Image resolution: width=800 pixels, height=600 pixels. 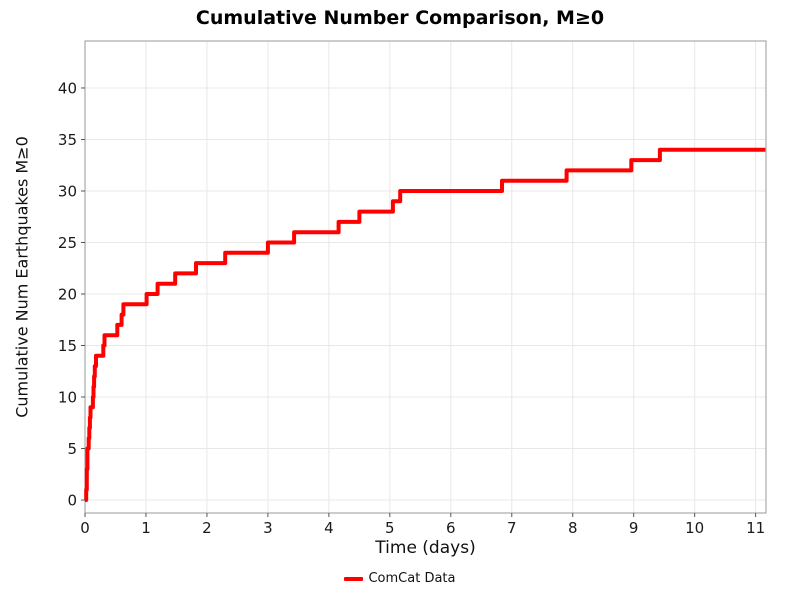 What do you see at coordinates (400, 18) in the screenshot?
I see `chart-title: Cumulative Number Comparison, M≥0` at bounding box center [400, 18].